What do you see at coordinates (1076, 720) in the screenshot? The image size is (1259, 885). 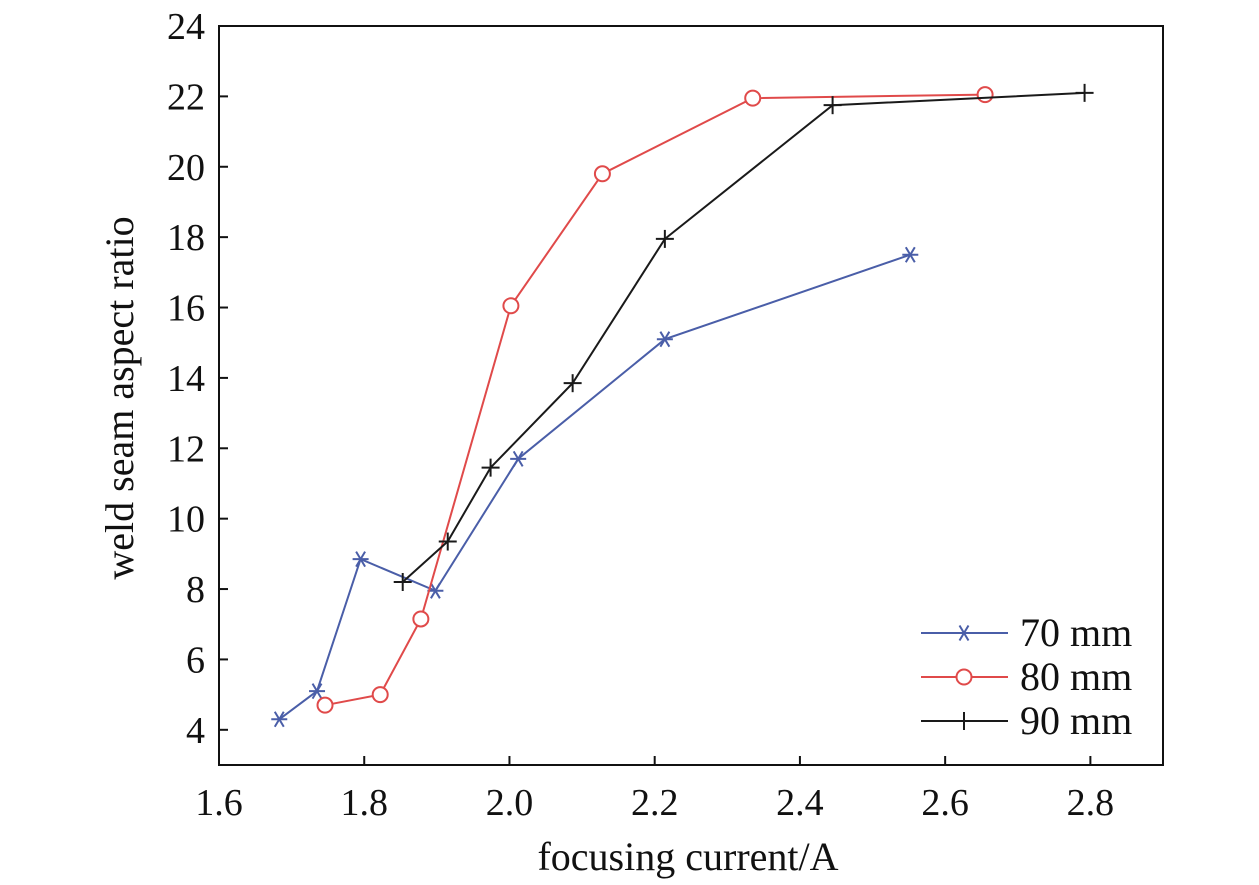 I see `legend-90-mm-label: 90 mm` at bounding box center [1076, 720].